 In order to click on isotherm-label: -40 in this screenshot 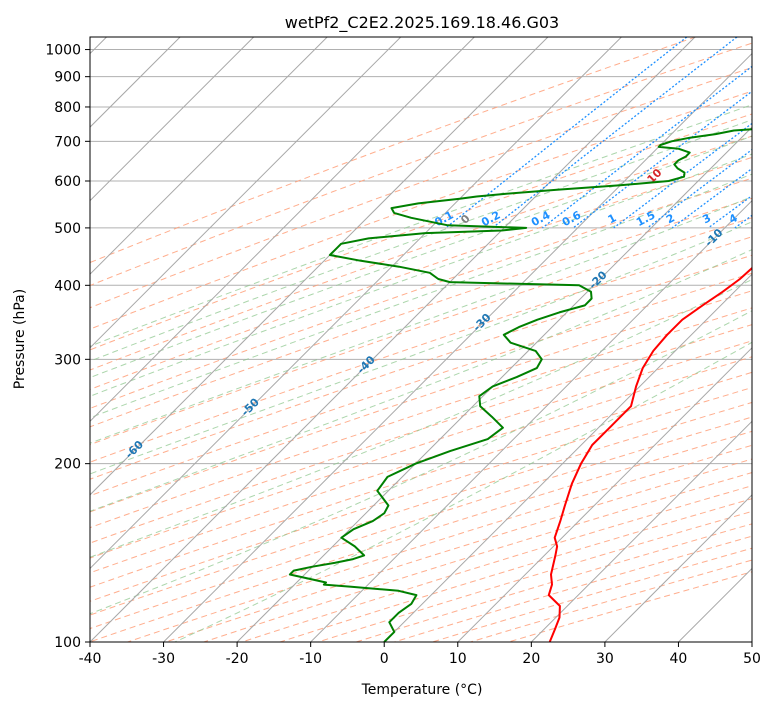, I will do `click(366, 364)`.